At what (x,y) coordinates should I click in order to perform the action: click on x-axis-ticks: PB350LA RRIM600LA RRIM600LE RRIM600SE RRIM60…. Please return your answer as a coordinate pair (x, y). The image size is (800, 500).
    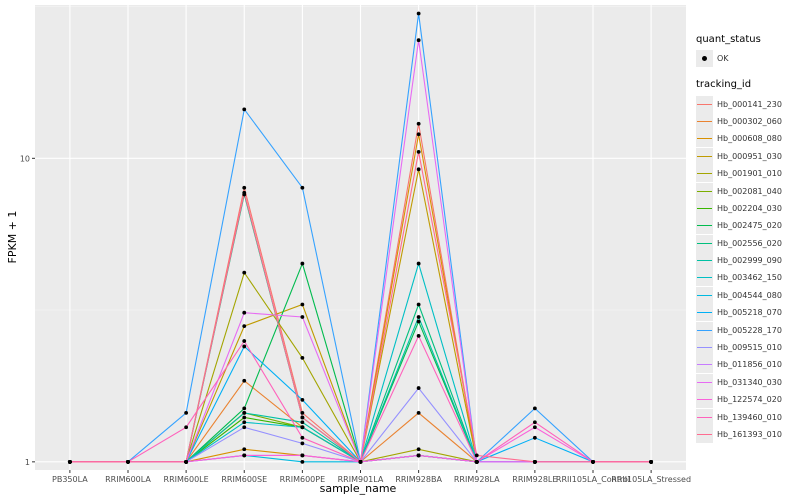
    Looking at the image, I should click on (371, 477).